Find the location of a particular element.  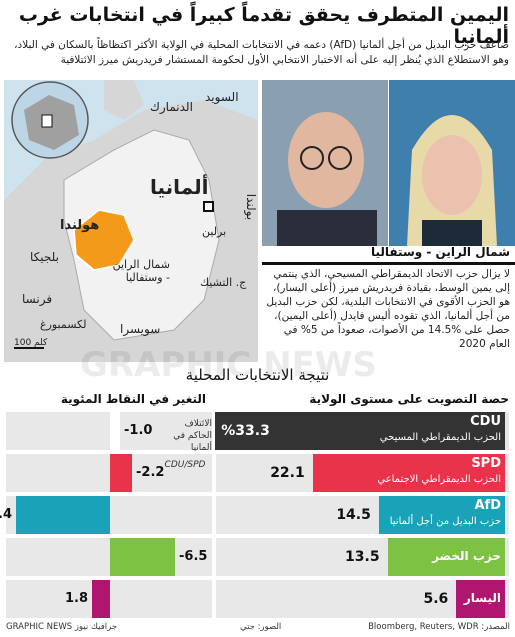

map-label: الدنمارك is located at coordinates (171, 107).